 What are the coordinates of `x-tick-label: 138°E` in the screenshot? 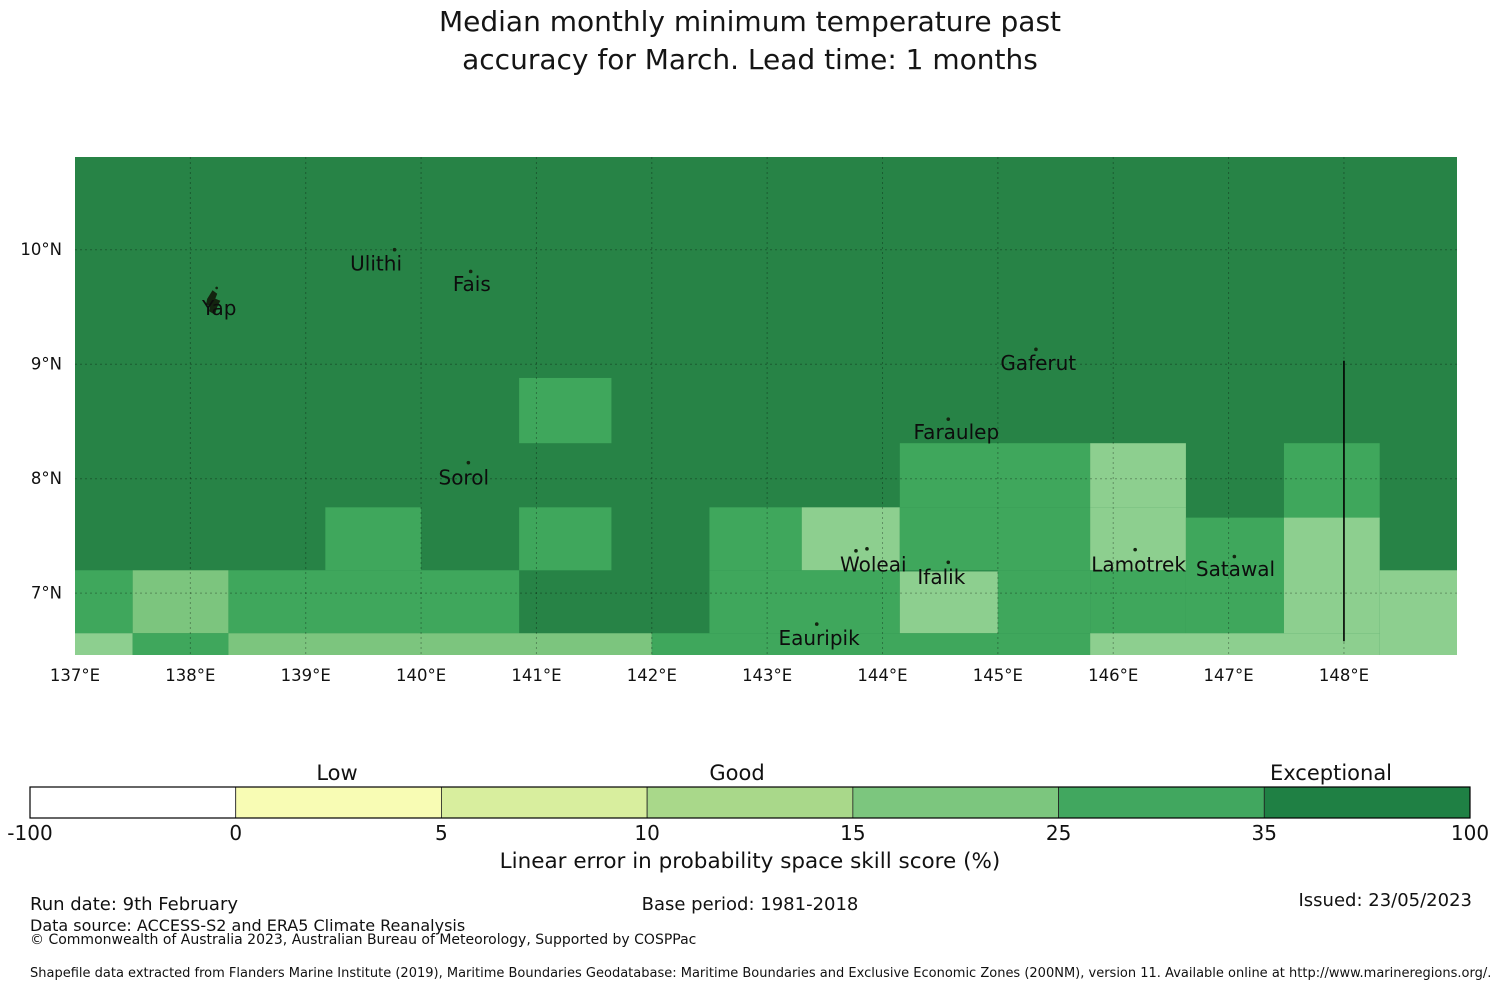 It's located at (190, 675).